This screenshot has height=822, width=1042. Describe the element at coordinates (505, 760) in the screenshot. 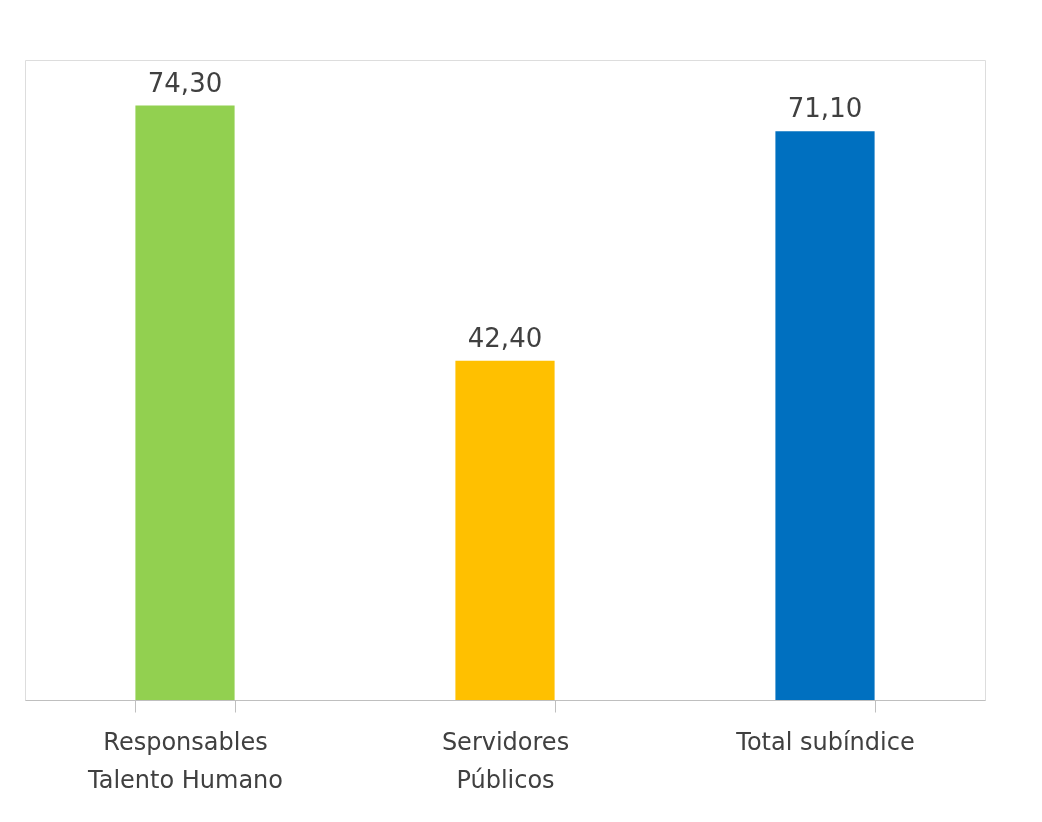

I see `x-tick-label: Servidores Públicos` at that location.